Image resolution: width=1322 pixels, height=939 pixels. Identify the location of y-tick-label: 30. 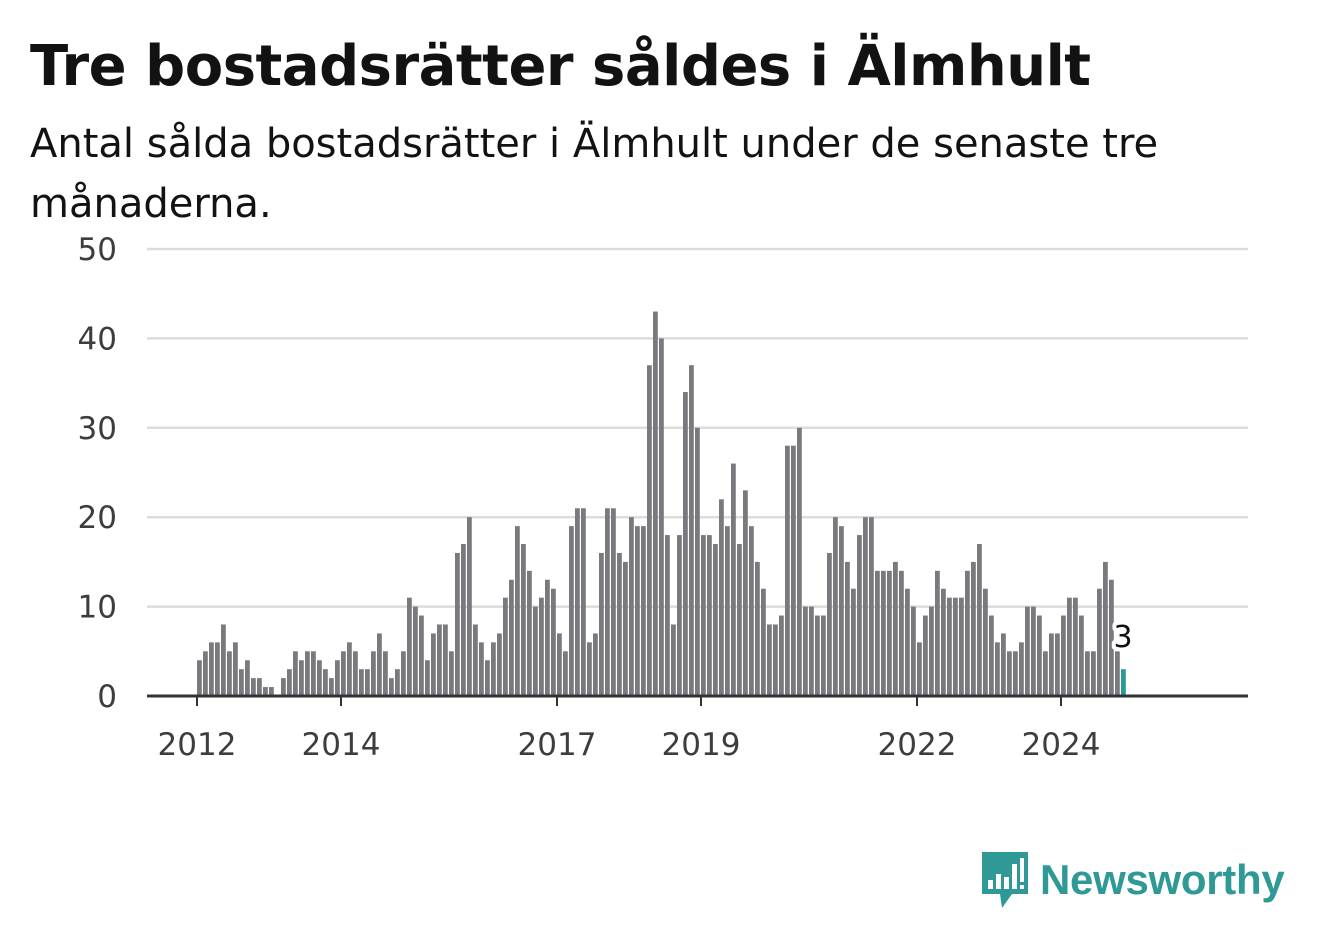
(97, 429).